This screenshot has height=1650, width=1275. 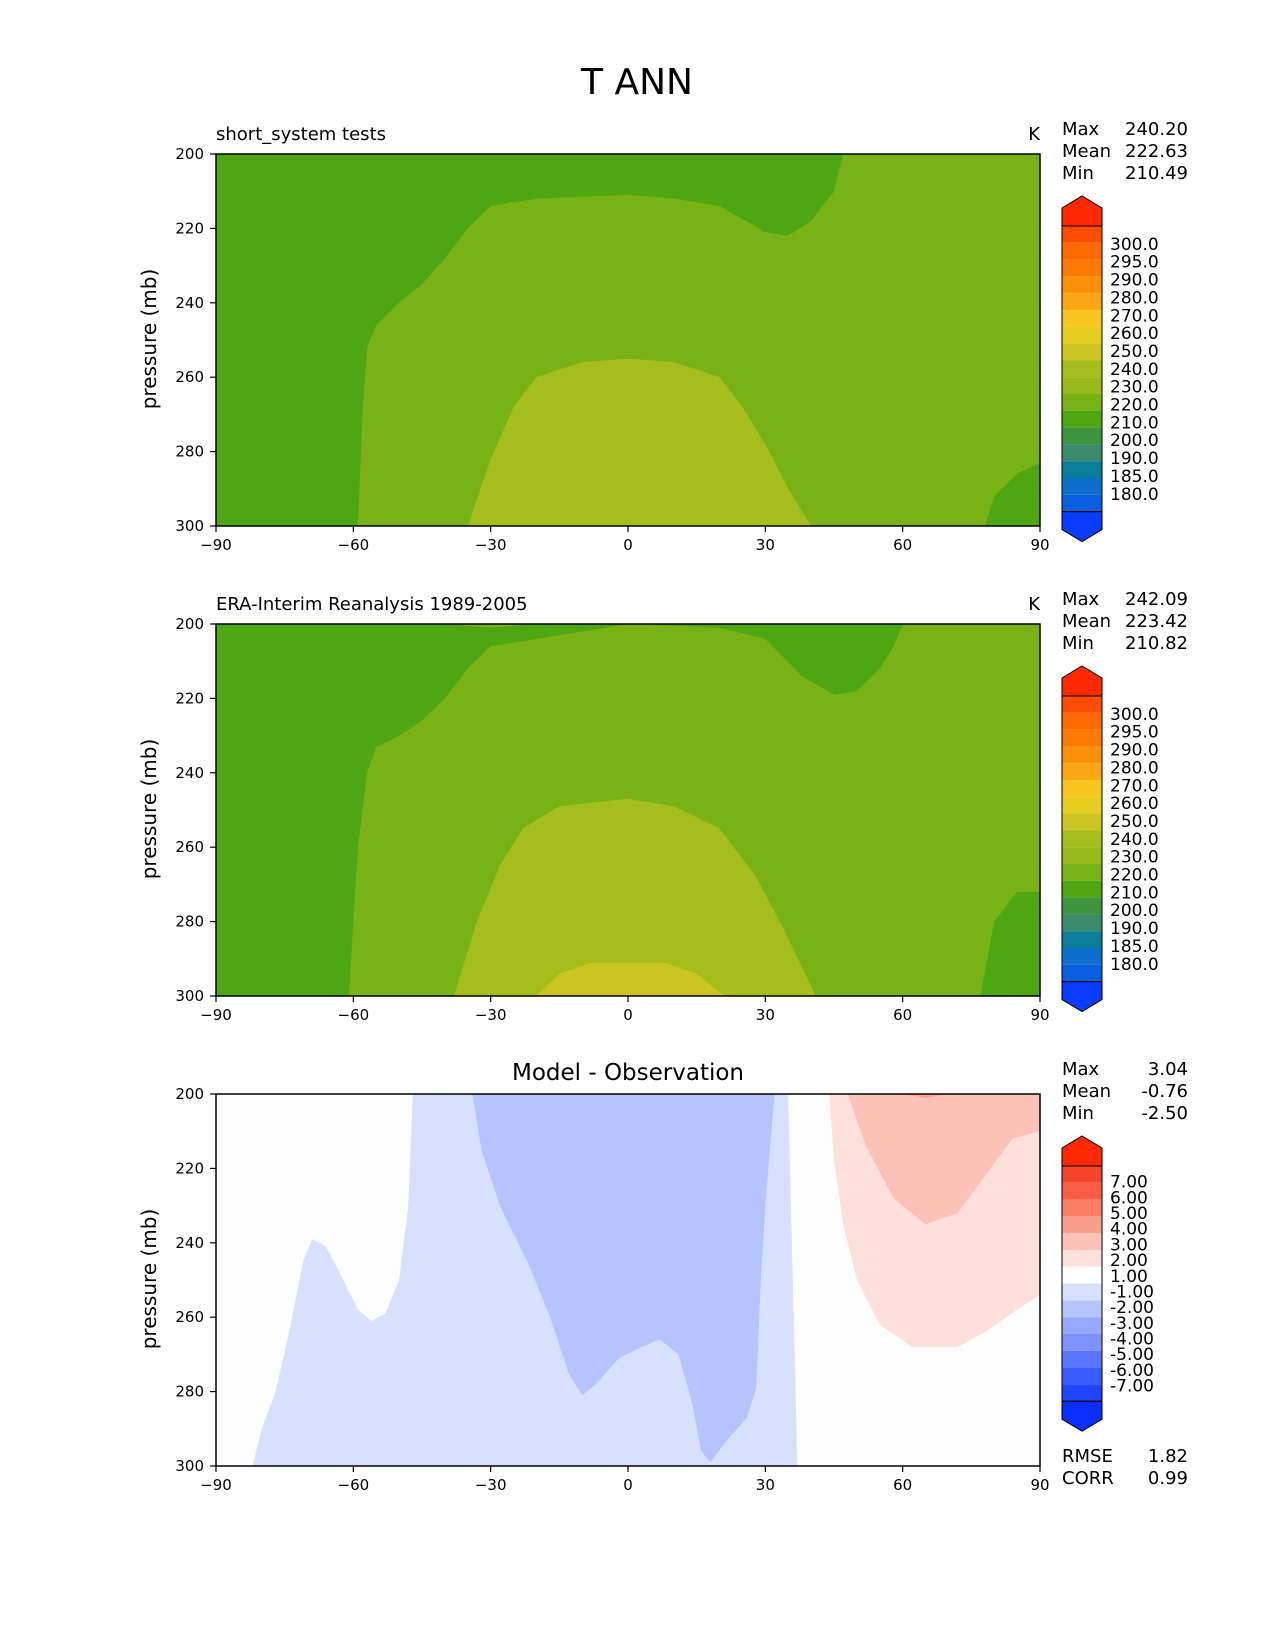 I want to click on colorbar-label: -5.00, so click(x=1132, y=1355).